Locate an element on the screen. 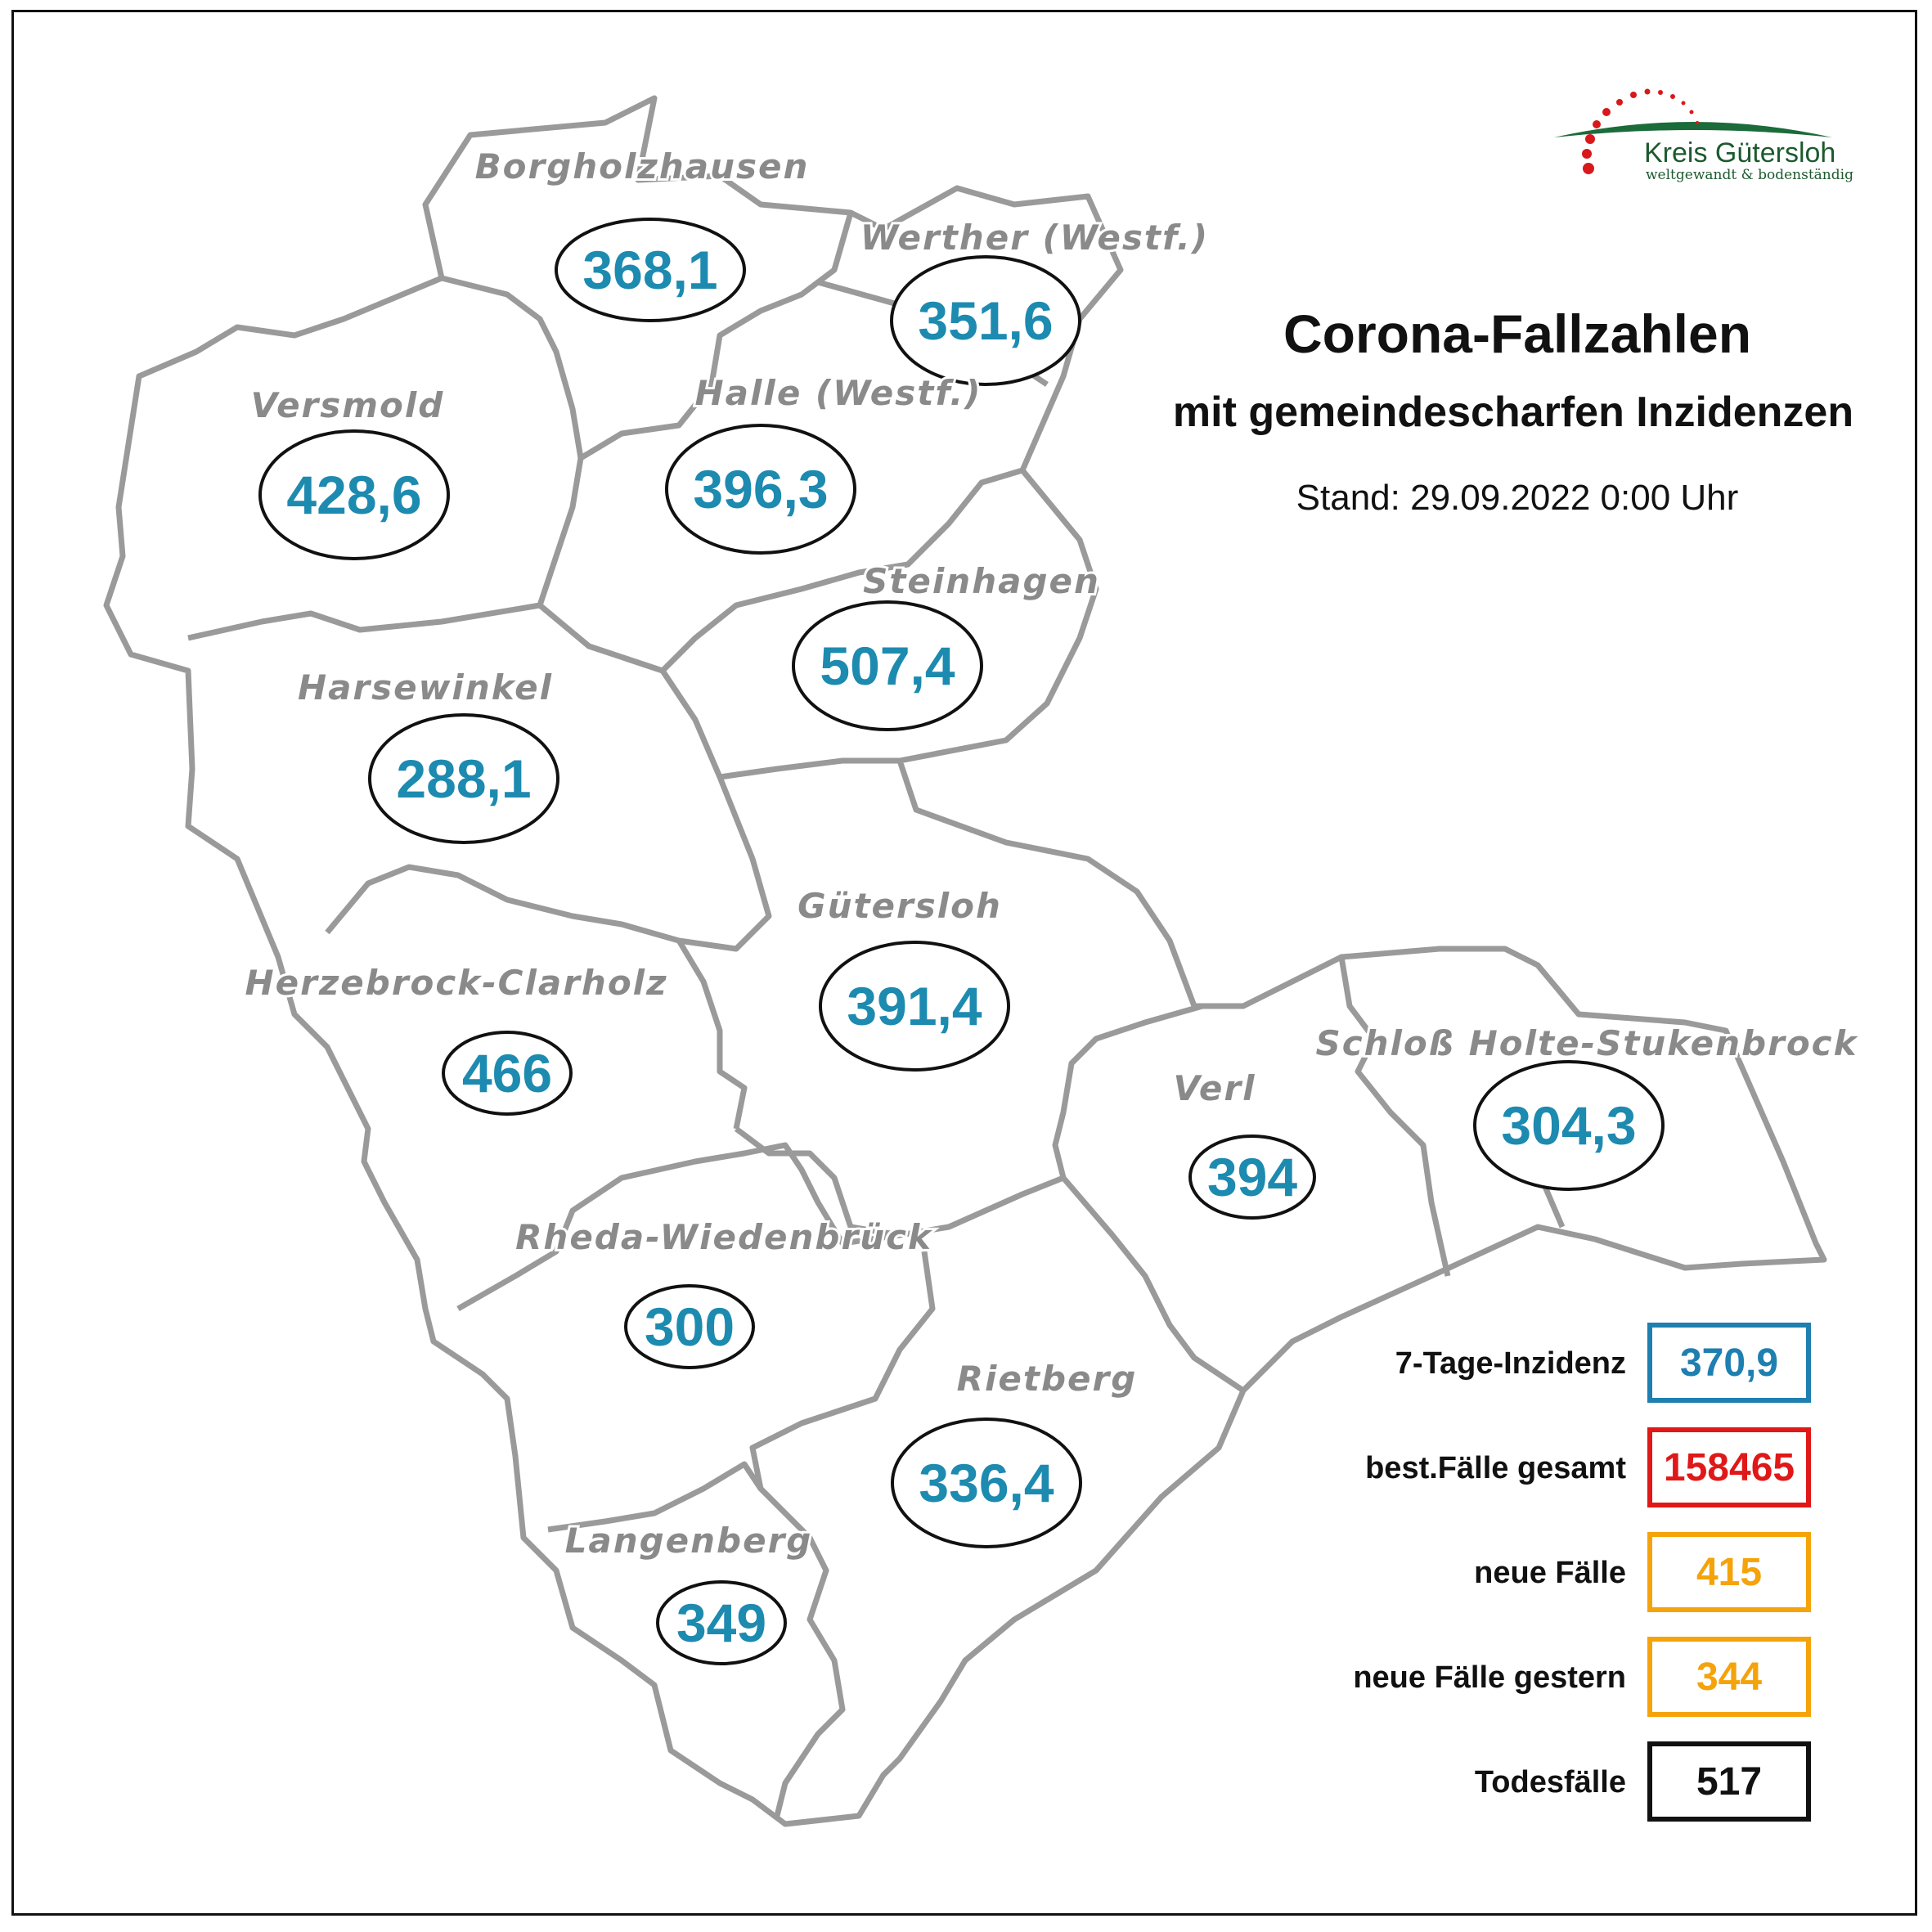 The height and width of the screenshot is (1932, 1932). municipality-langenberg: 349 Langenberg is located at coordinates (688, 1592).